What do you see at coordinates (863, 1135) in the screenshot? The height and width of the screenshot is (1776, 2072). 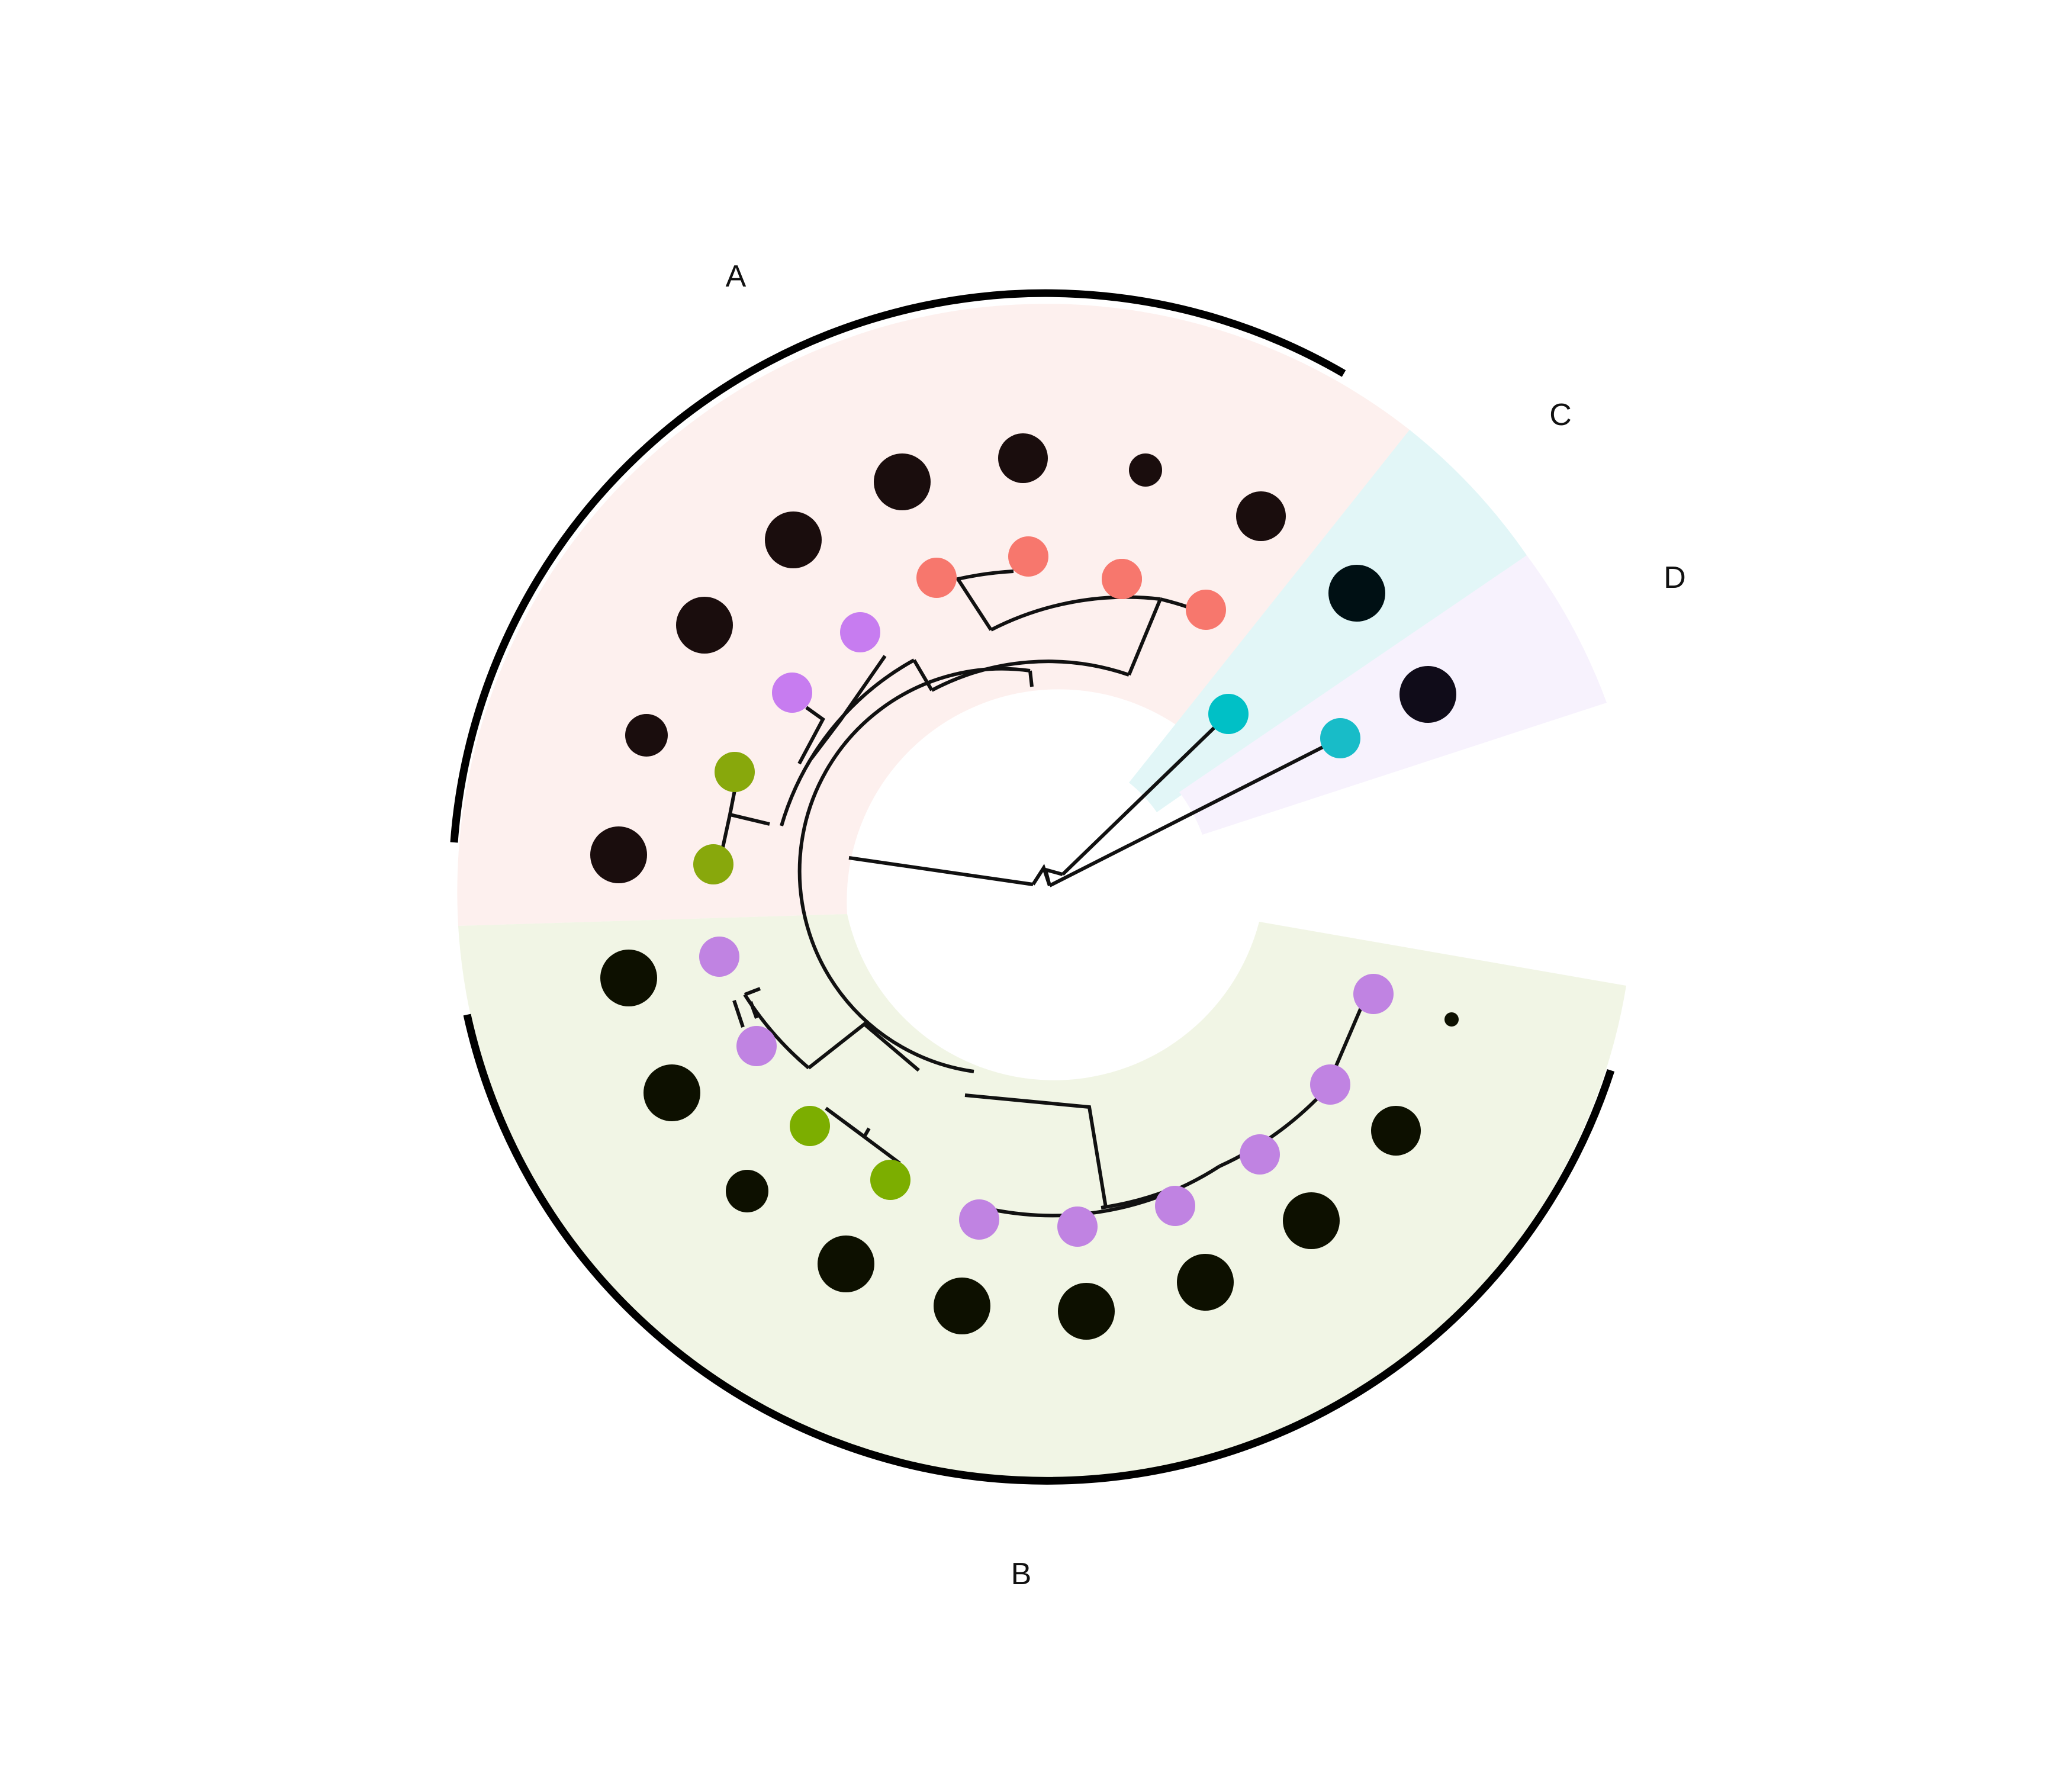 I see `branch-b-green` at bounding box center [863, 1135].